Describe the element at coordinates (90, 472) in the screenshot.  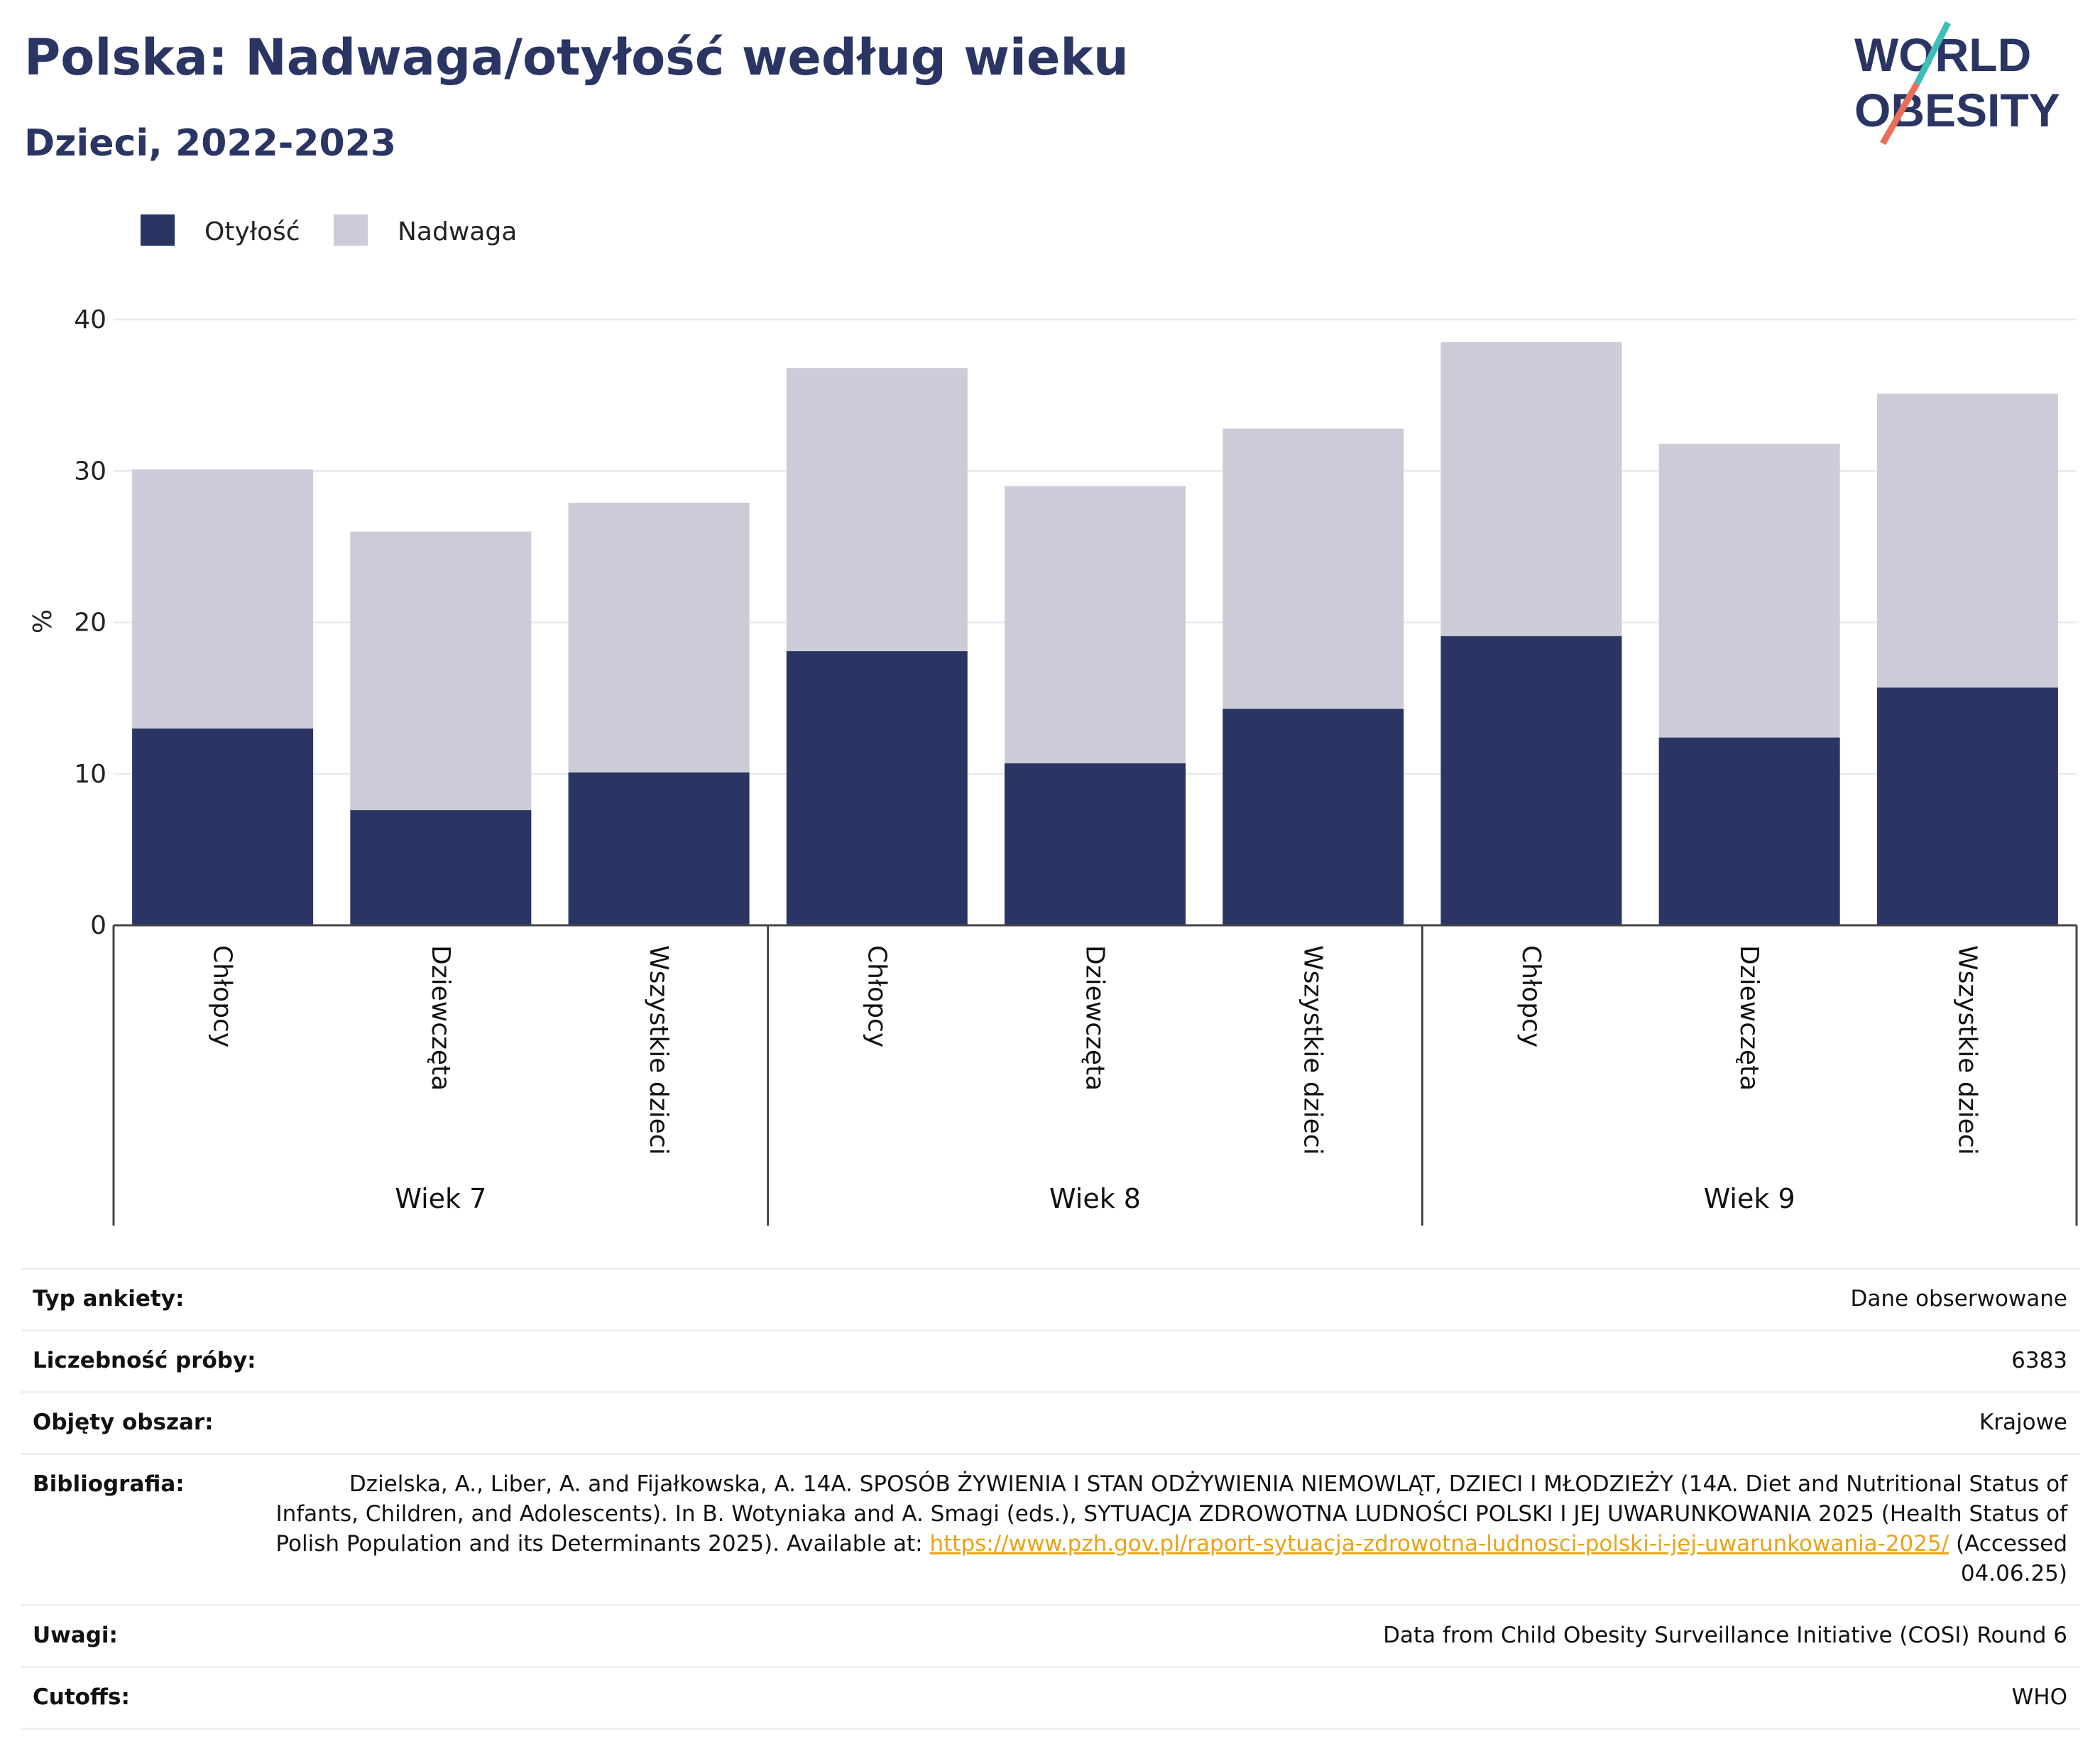
I see `y-tick-label: 30` at that location.